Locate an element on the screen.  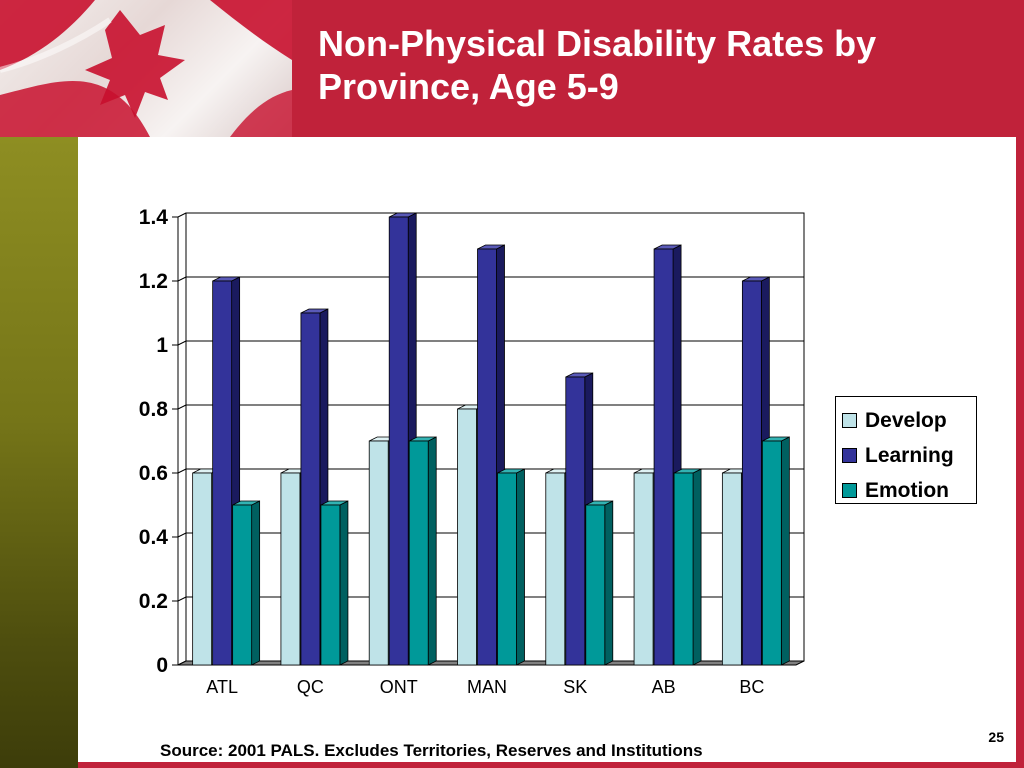
legend-item-learning: Learning is located at coordinates (909, 455).